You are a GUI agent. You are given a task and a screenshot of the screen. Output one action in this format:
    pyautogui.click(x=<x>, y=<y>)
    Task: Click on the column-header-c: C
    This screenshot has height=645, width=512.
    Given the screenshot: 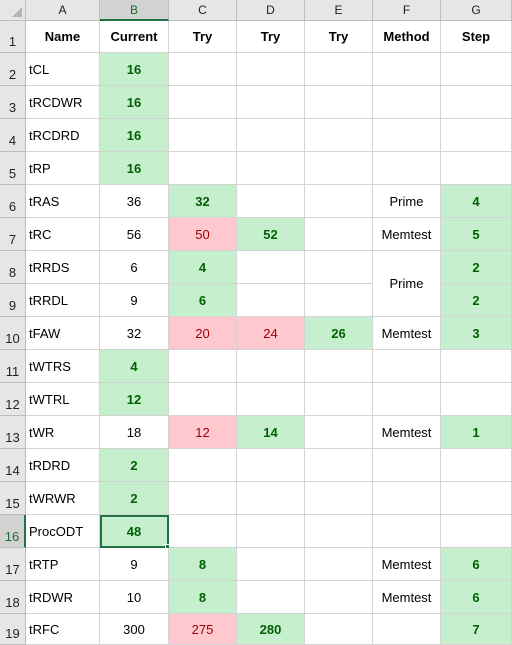 What is the action you would take?
    pyautogui.click(x=203, y=10)
    